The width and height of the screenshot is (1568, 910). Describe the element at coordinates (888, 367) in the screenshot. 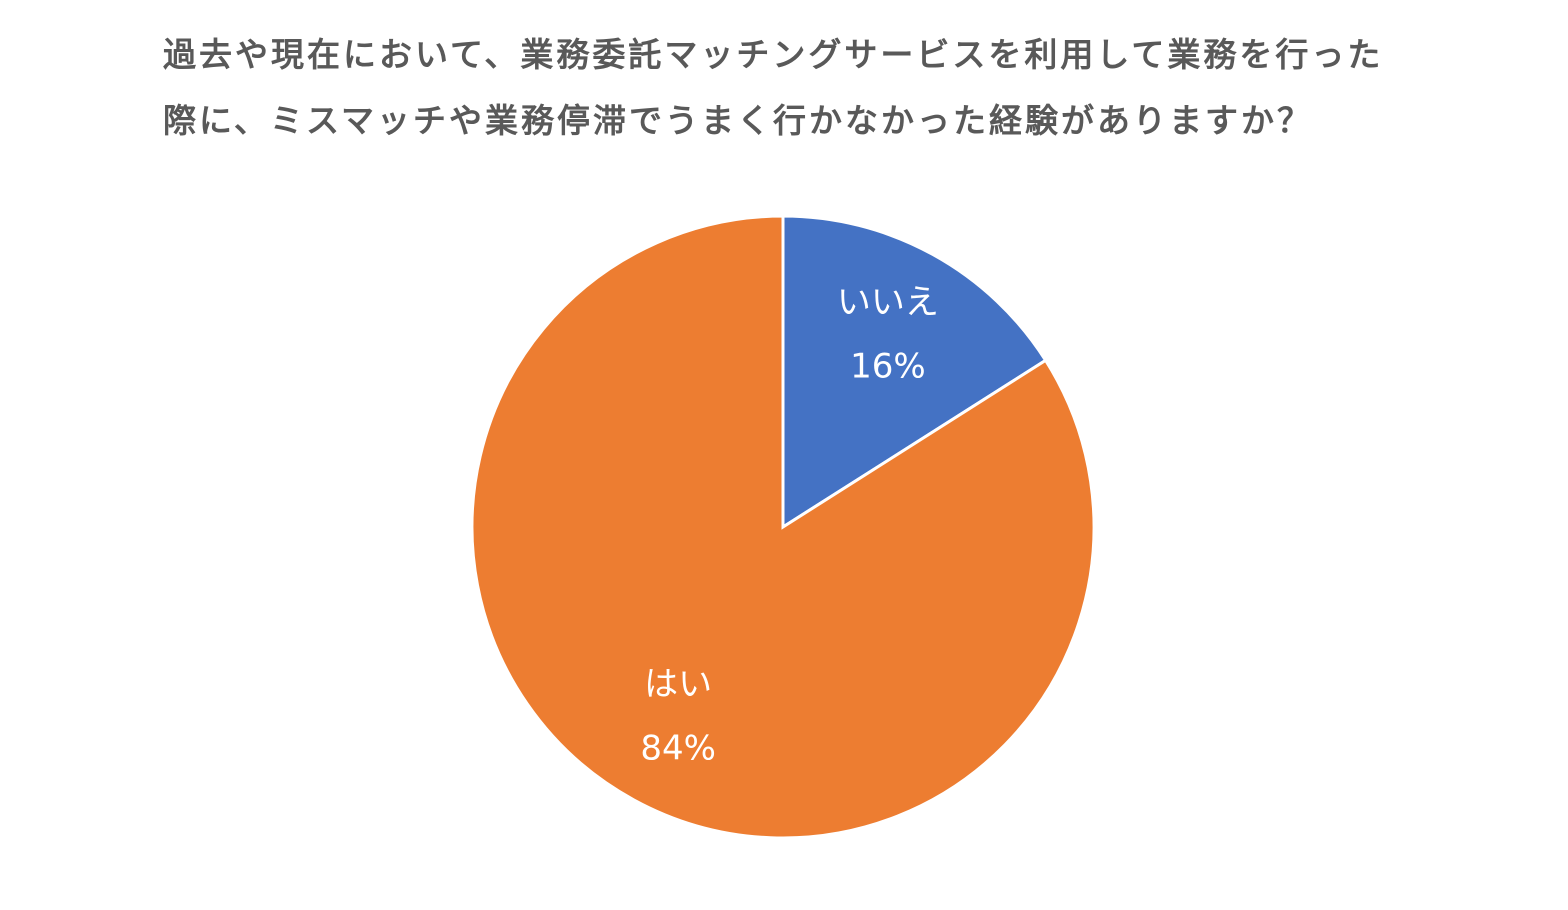

I see `slice-value-label: 16%` at that location.